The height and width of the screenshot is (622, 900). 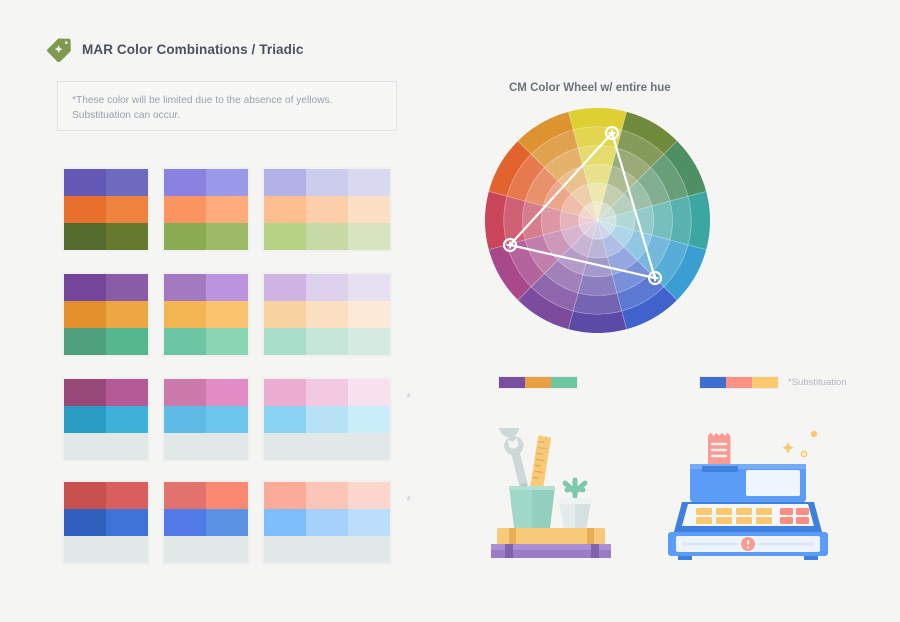 I want to click on keypad-keys-orange, so click(x=734, y=516).